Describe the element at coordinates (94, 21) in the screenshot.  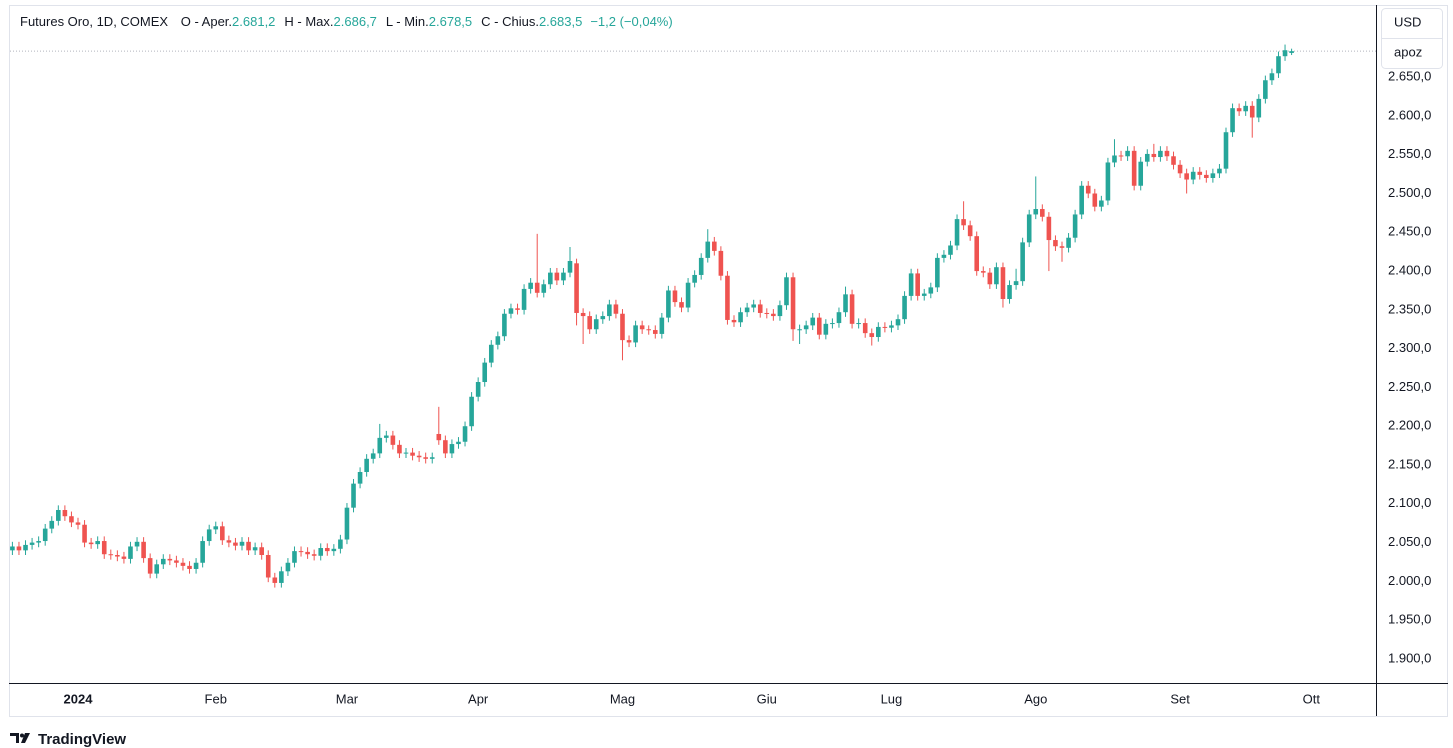
I see `symbol-title: Futures Oro, 1D, COMEX` at that location.